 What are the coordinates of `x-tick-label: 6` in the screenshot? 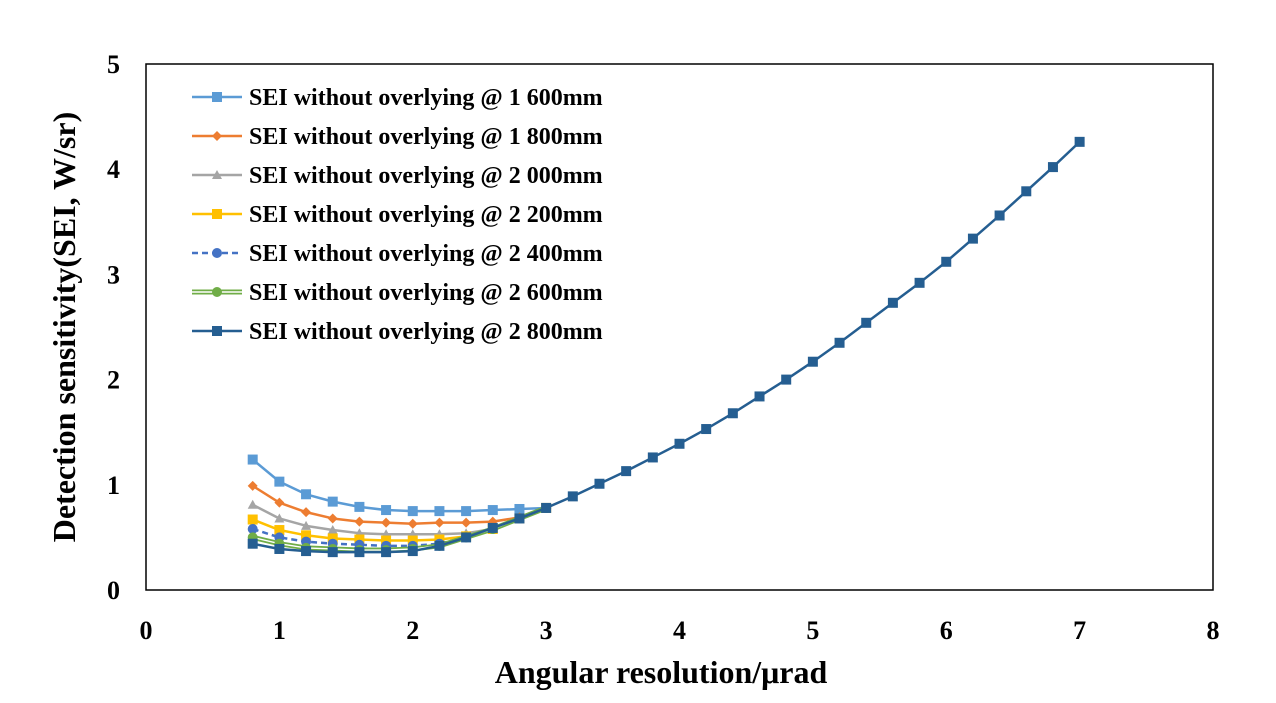 It's located at (946, 630).